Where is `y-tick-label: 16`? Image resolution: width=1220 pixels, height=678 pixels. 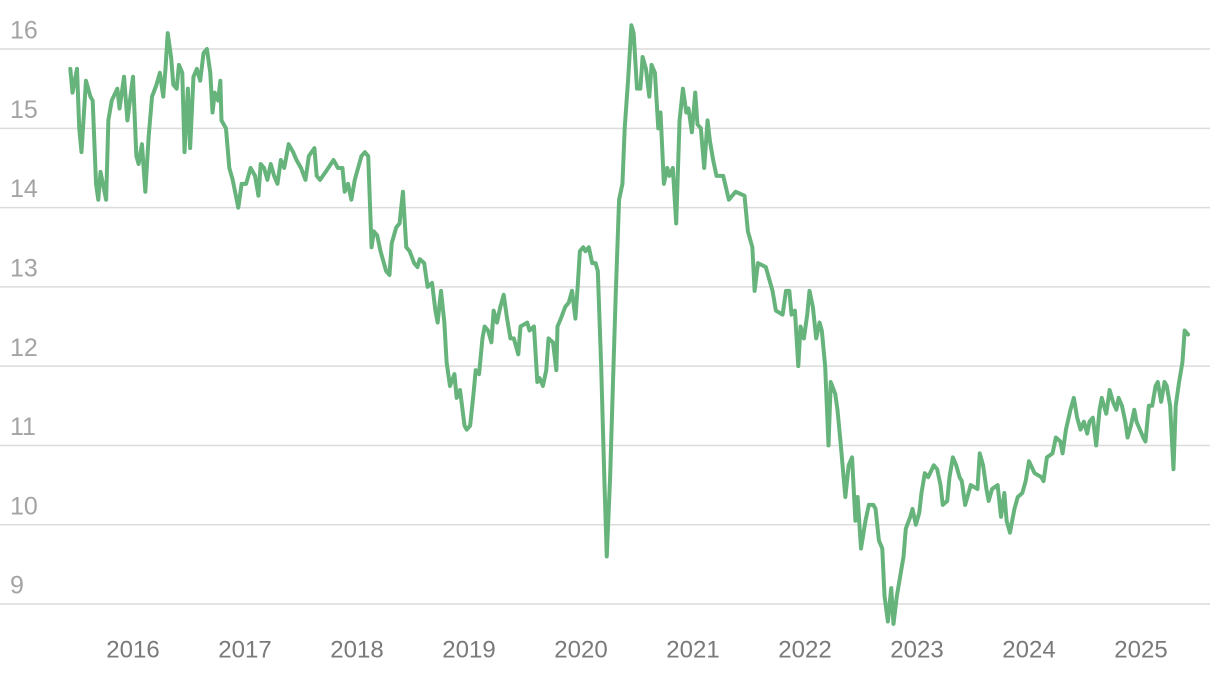 y-tick-label: 16 is located at coordinates (24, 31).